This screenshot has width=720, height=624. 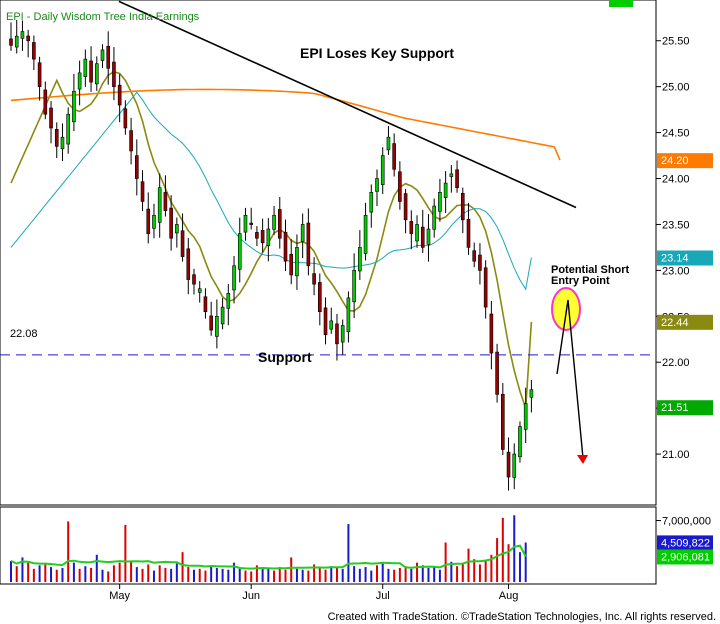 I want to click on chart-title: EPI - Daily Wisdom Tree India Earnings, so click(x=103, y=17).